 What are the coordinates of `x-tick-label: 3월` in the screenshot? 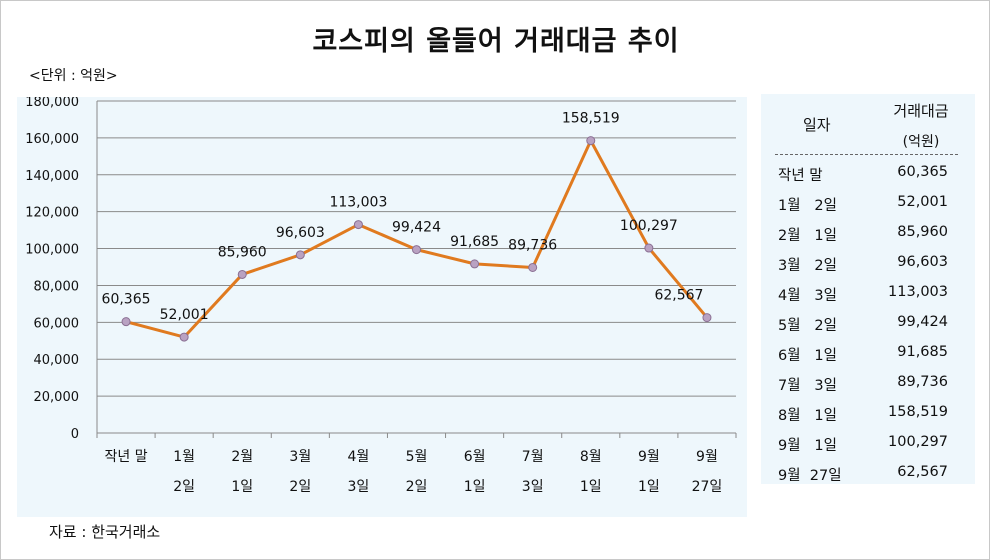 It's located at (300, 457).